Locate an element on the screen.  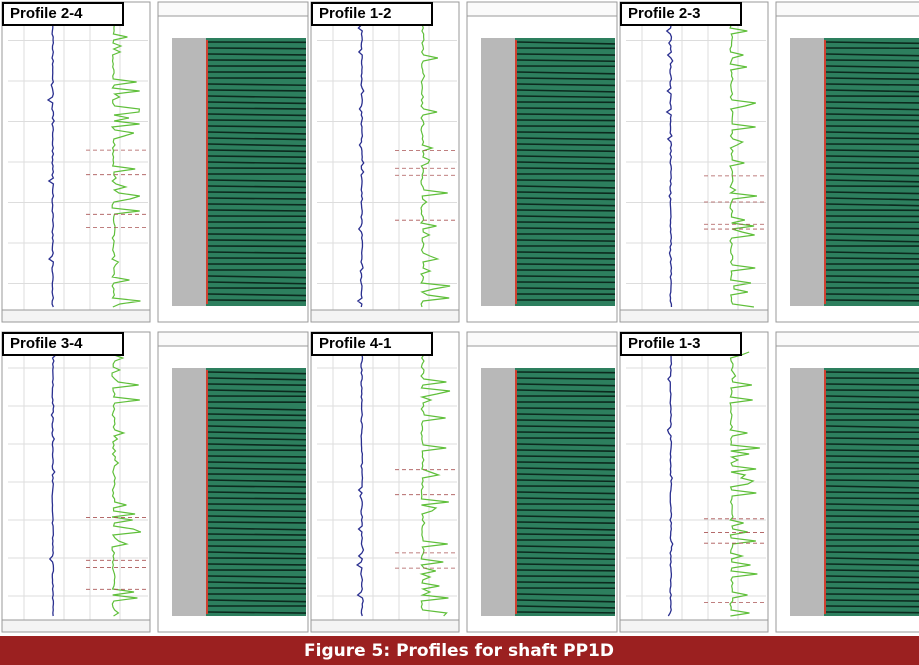
caption: Figure 5: Profiles for shaft PP1D is located at coordinates (459, 651).